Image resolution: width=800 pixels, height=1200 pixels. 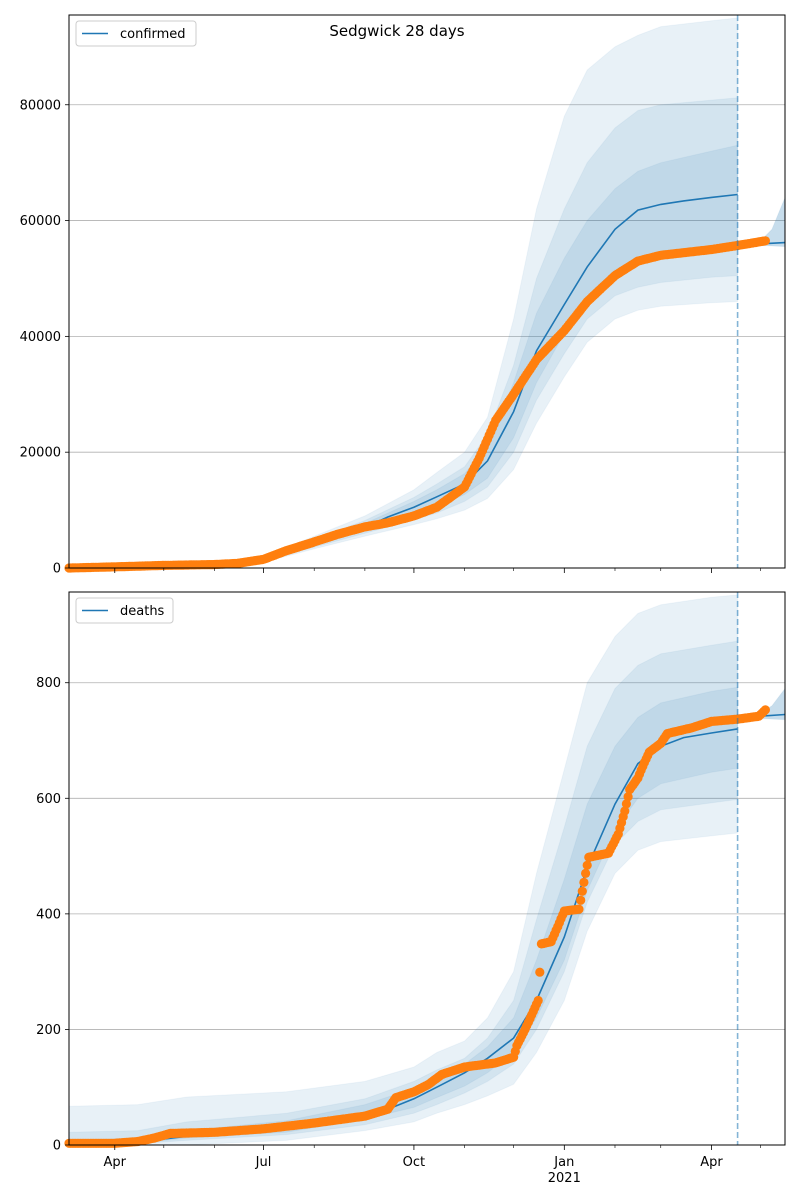 I want to click on y-tick-label: 400, so click(x=48, y=914).